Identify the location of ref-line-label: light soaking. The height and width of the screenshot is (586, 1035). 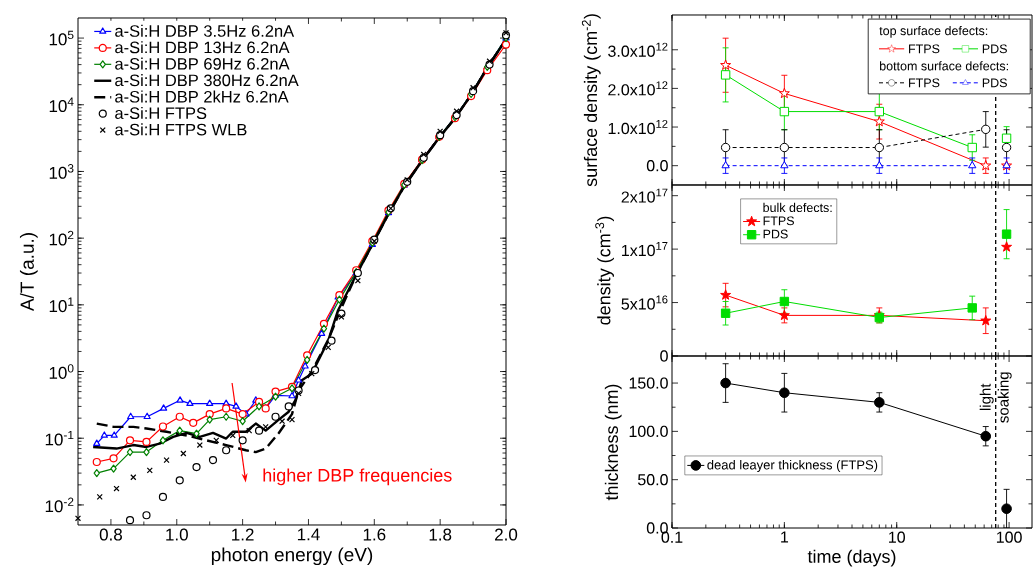
(995, 397).